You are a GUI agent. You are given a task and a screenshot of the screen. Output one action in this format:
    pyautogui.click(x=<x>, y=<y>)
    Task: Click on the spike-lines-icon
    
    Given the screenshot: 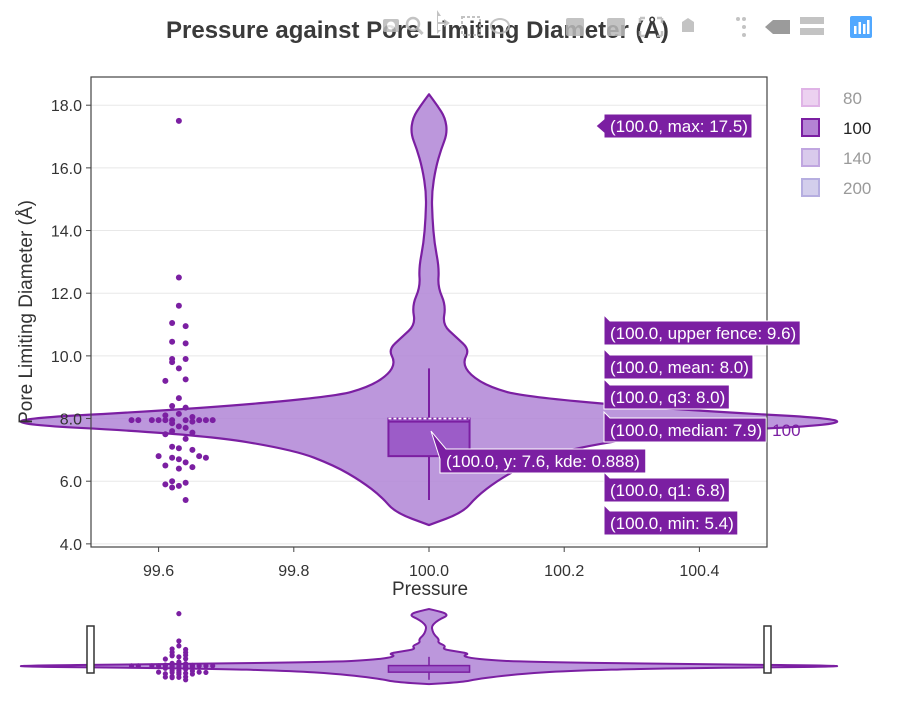 What is the action you would take?
    pyautogui.click(x=741, y=27)
    